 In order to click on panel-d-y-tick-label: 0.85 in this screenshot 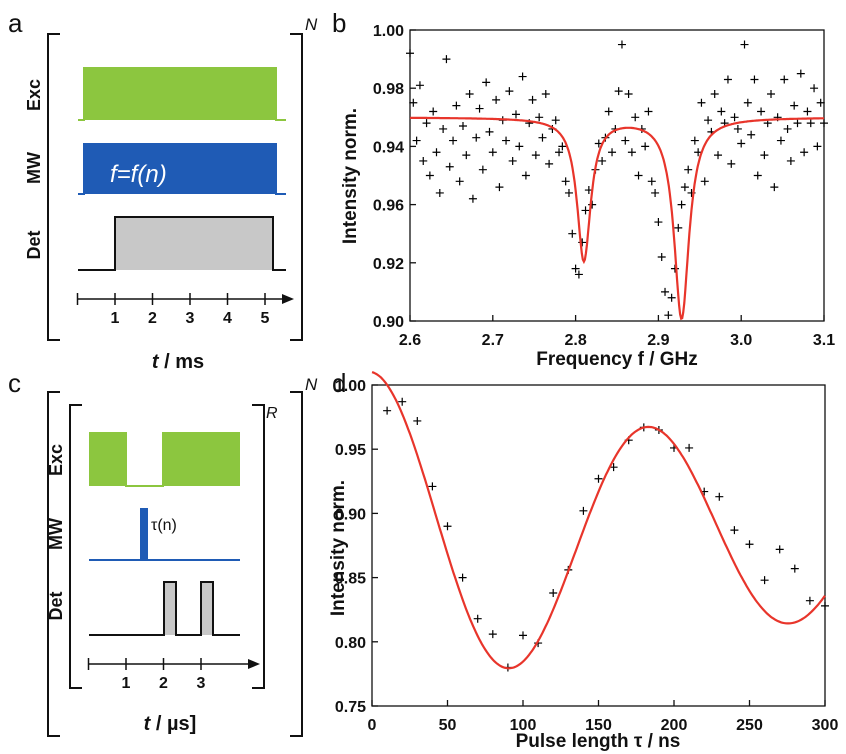, I will do `click(350, 579)`.